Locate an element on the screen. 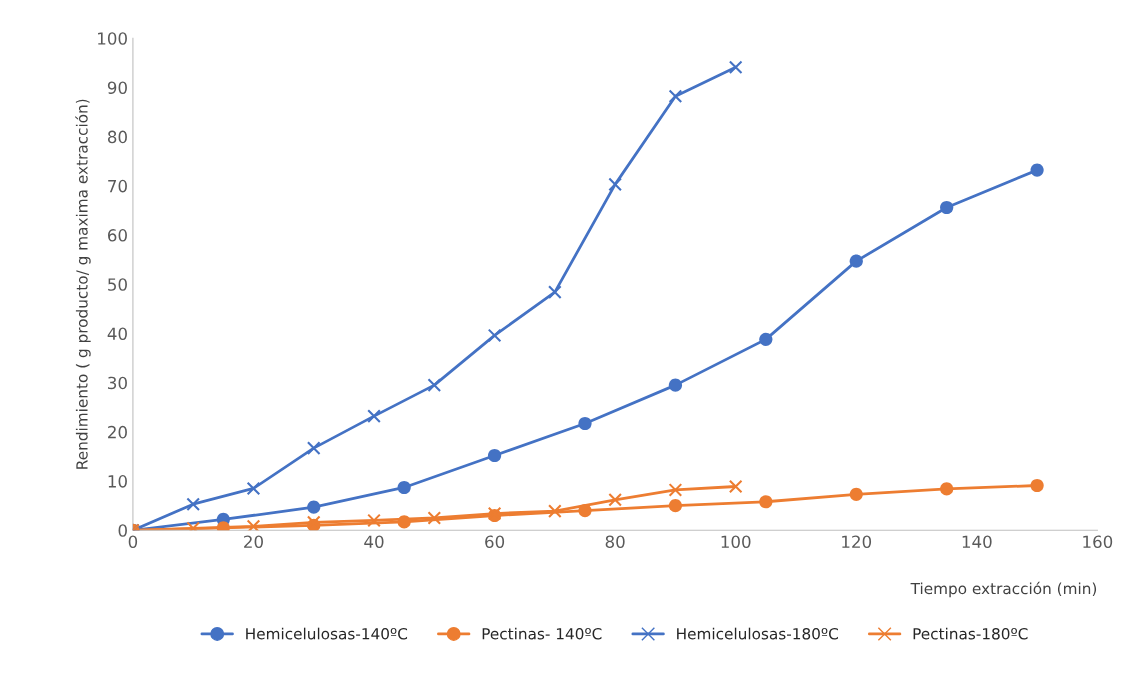 The height and width of the screenshot is (695, 1136). y-tick-label: 40 is located at coordinates (117, 334).